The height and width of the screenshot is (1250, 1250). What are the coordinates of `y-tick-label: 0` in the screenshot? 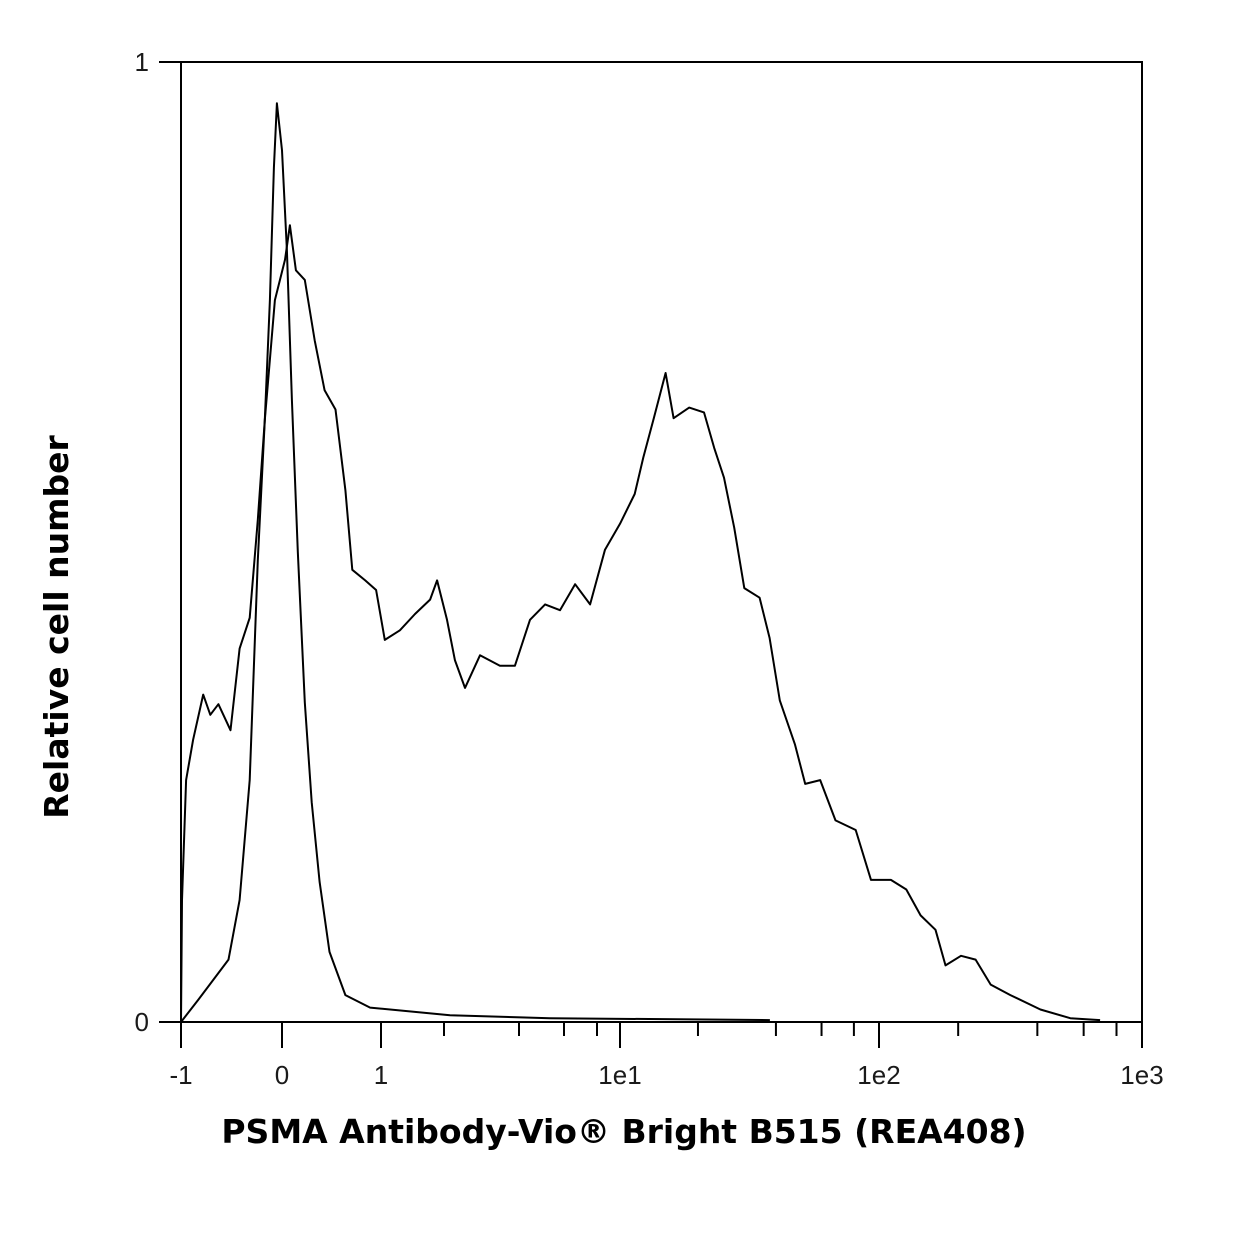 It's located at (142, 1022).